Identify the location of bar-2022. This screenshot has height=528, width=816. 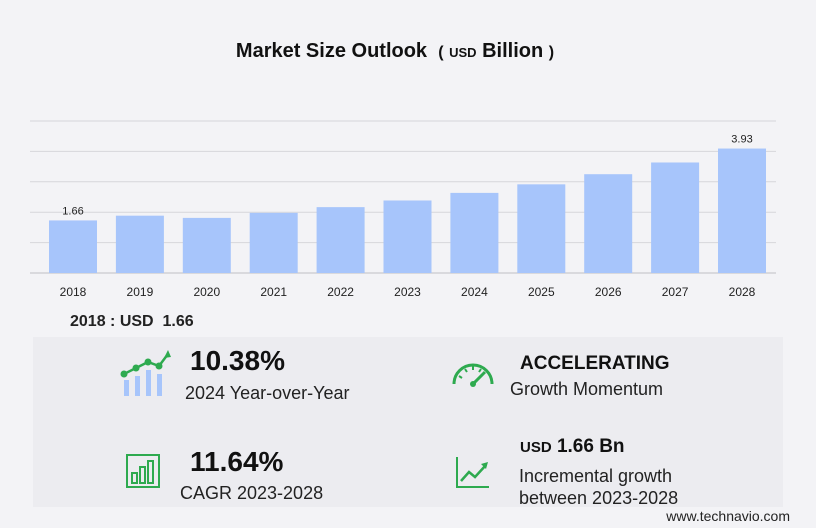
(340, 240).